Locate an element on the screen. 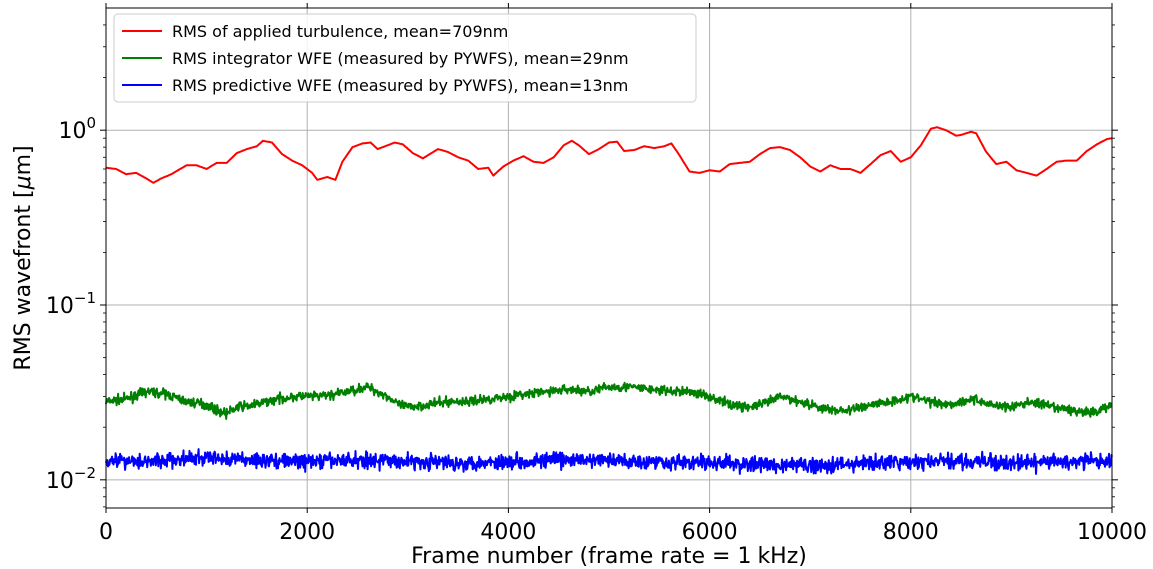 The image size is (1153, 569). y-tick-label: 10⁻² is located at coordinates (71, 479).